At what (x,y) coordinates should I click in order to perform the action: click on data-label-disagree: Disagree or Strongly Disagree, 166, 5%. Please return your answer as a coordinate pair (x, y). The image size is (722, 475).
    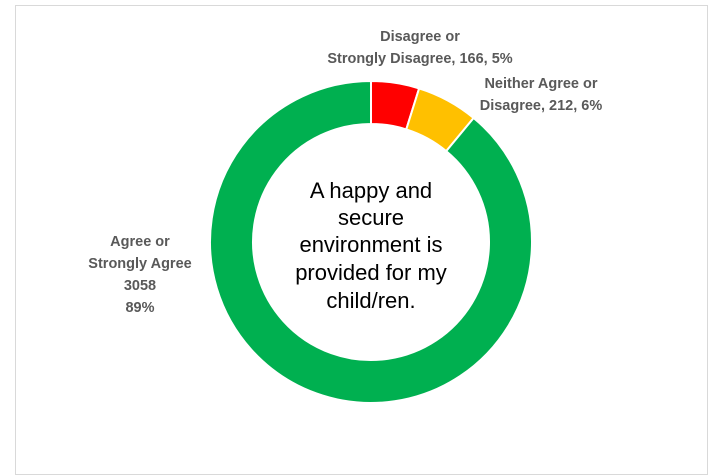
    Looking at the image, I should click on (419, 48).